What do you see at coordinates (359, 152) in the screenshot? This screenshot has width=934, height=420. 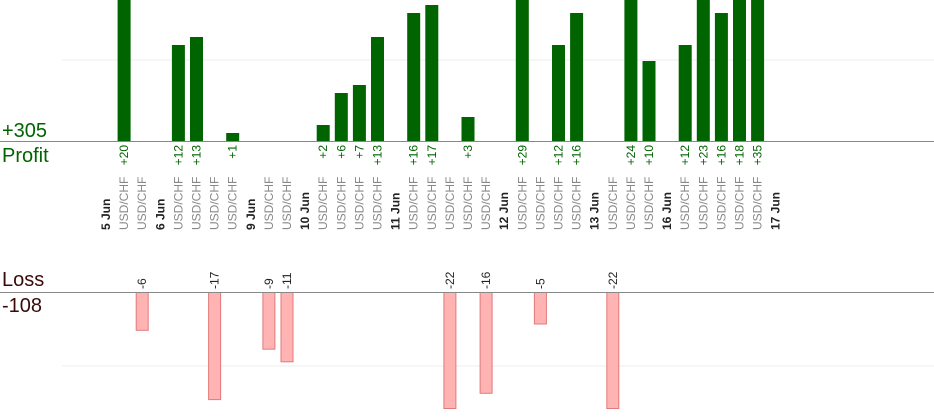 I see `profit-value-label: +7` at bounding box center [359, 152].